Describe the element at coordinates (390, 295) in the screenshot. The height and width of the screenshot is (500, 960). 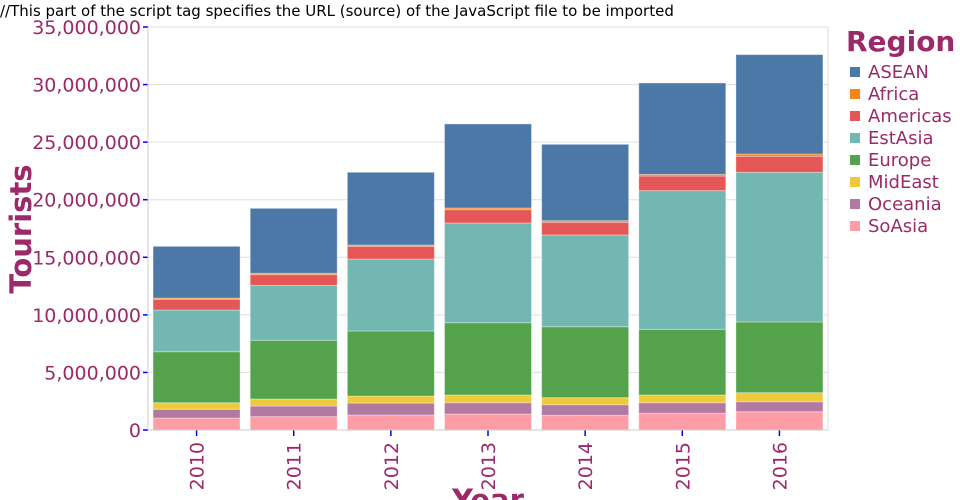
I see `bar-segment-estasia-2012` at that location.